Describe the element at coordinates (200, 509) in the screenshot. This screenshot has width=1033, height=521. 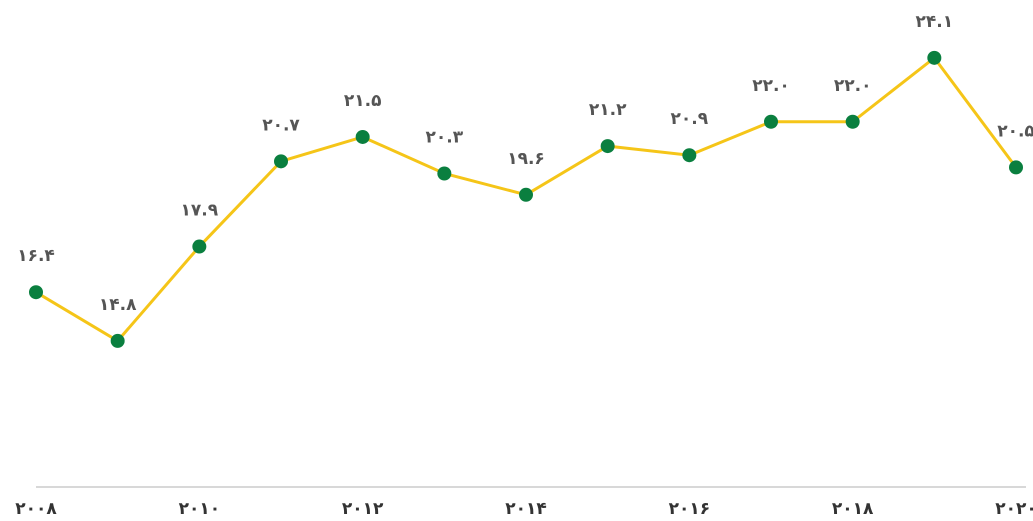
I see `x-tick-label: ۲۰۱۰` at that location.